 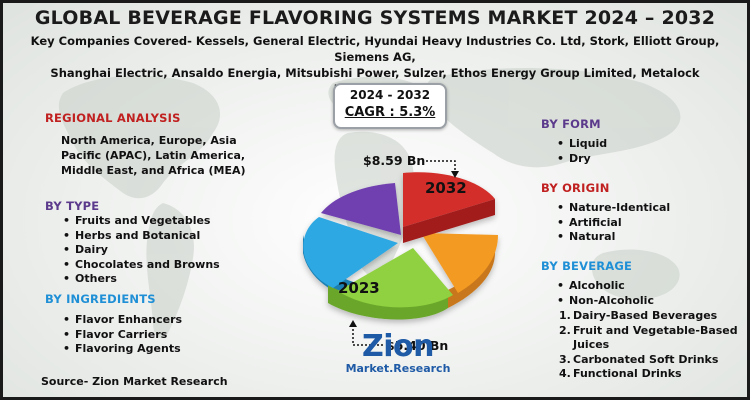 I want to click on by-origin-list: Nature-Identical Artificial Natural, so click(x=612, y=223).